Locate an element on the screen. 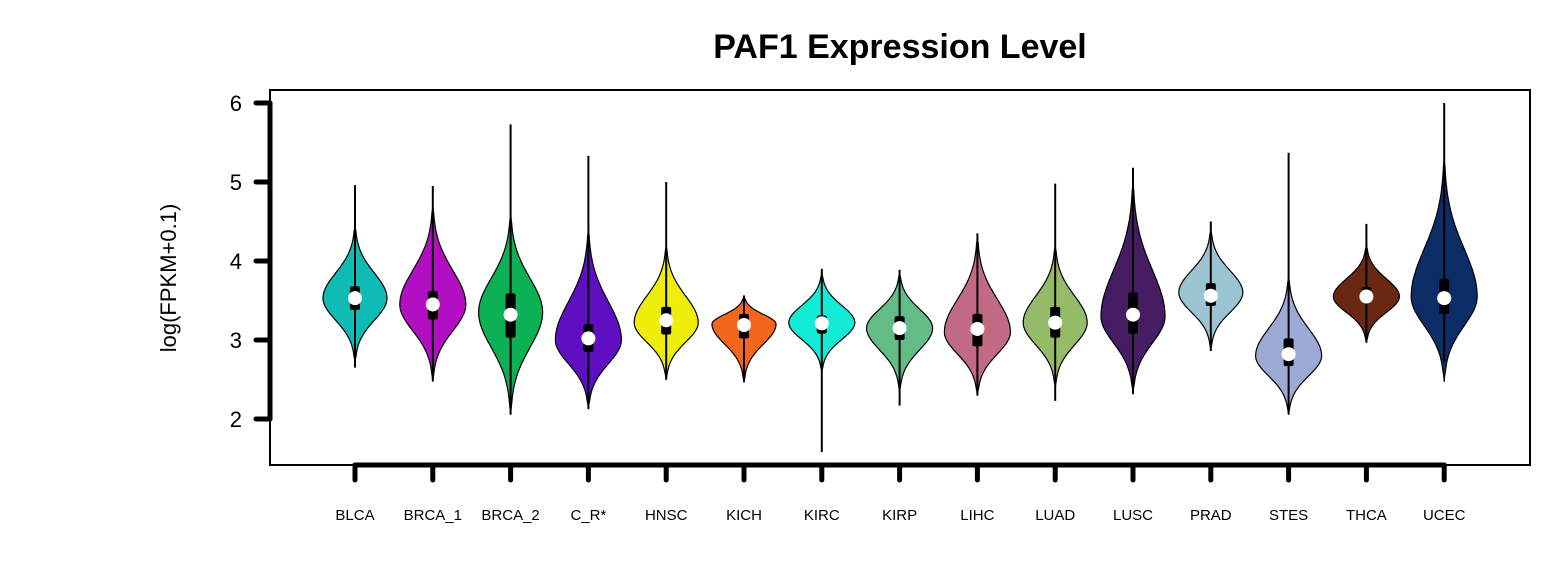  x-tick-label: BLCA is located at coordinates (354, 515).